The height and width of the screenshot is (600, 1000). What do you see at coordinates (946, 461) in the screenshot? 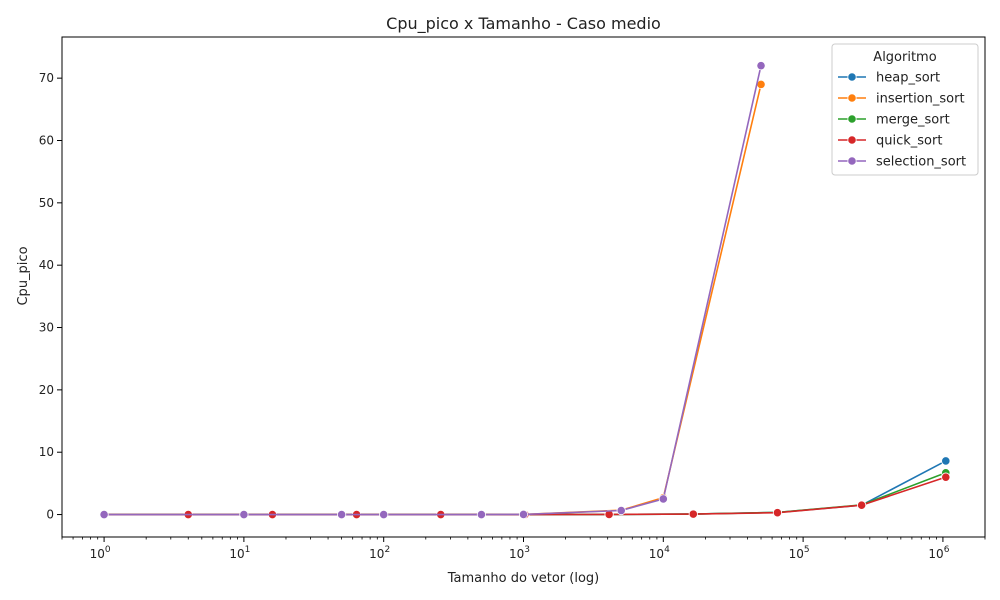
I see `data-point-heap_sort` at bounding box center [946, 461].